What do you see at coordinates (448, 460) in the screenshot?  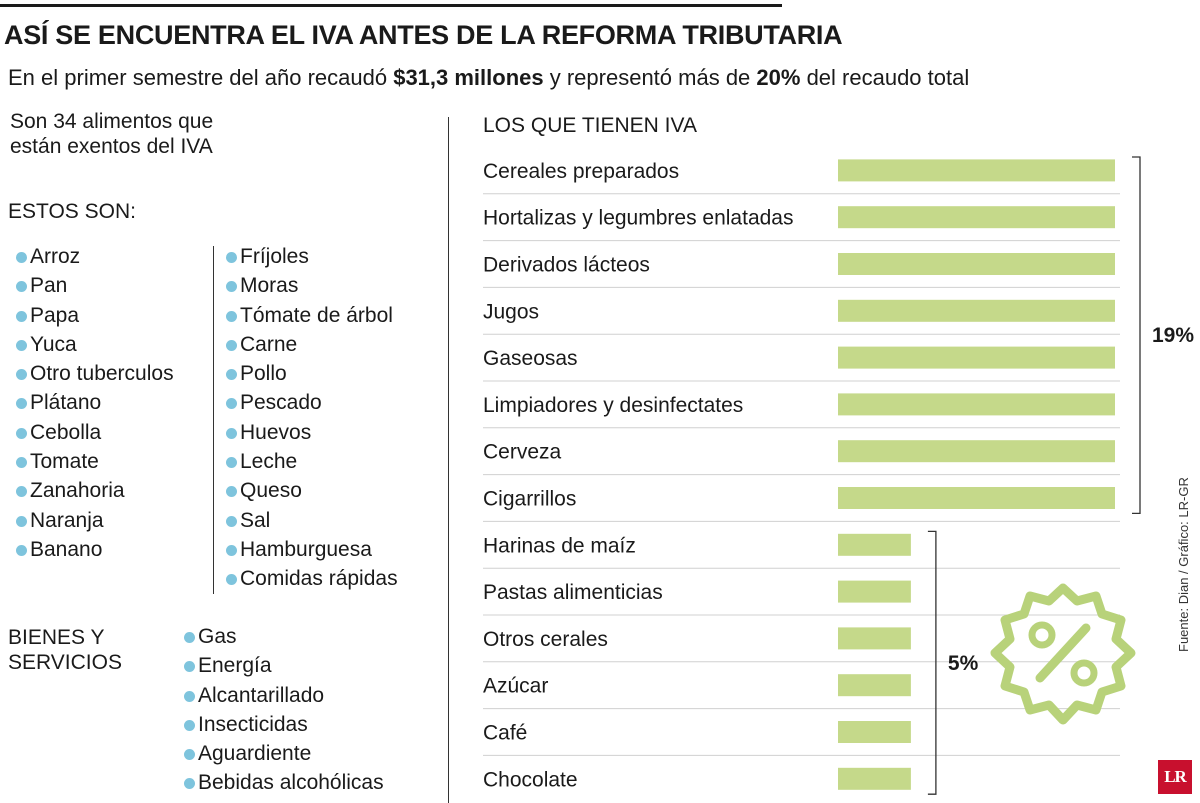 I see `section-divider` at bounding box center [448, 460].